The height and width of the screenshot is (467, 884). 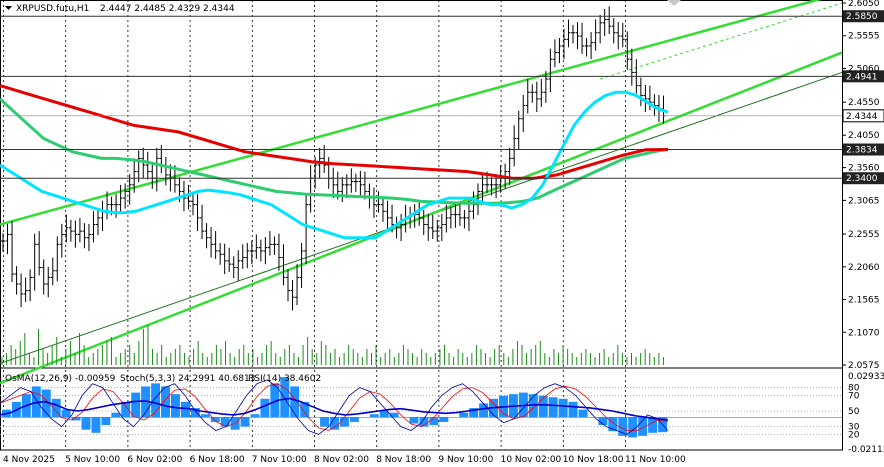 I want to click on price-tick-label: 2.2555, so click(x=864, y=235).